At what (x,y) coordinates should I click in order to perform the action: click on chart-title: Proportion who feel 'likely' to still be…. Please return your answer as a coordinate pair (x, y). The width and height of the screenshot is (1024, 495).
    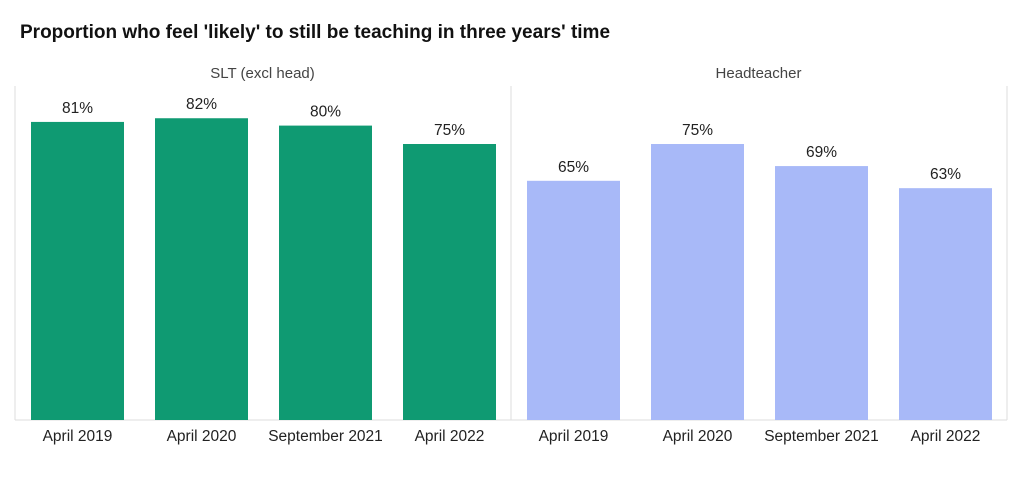
    Looking at the image, I should click on (315, 32).